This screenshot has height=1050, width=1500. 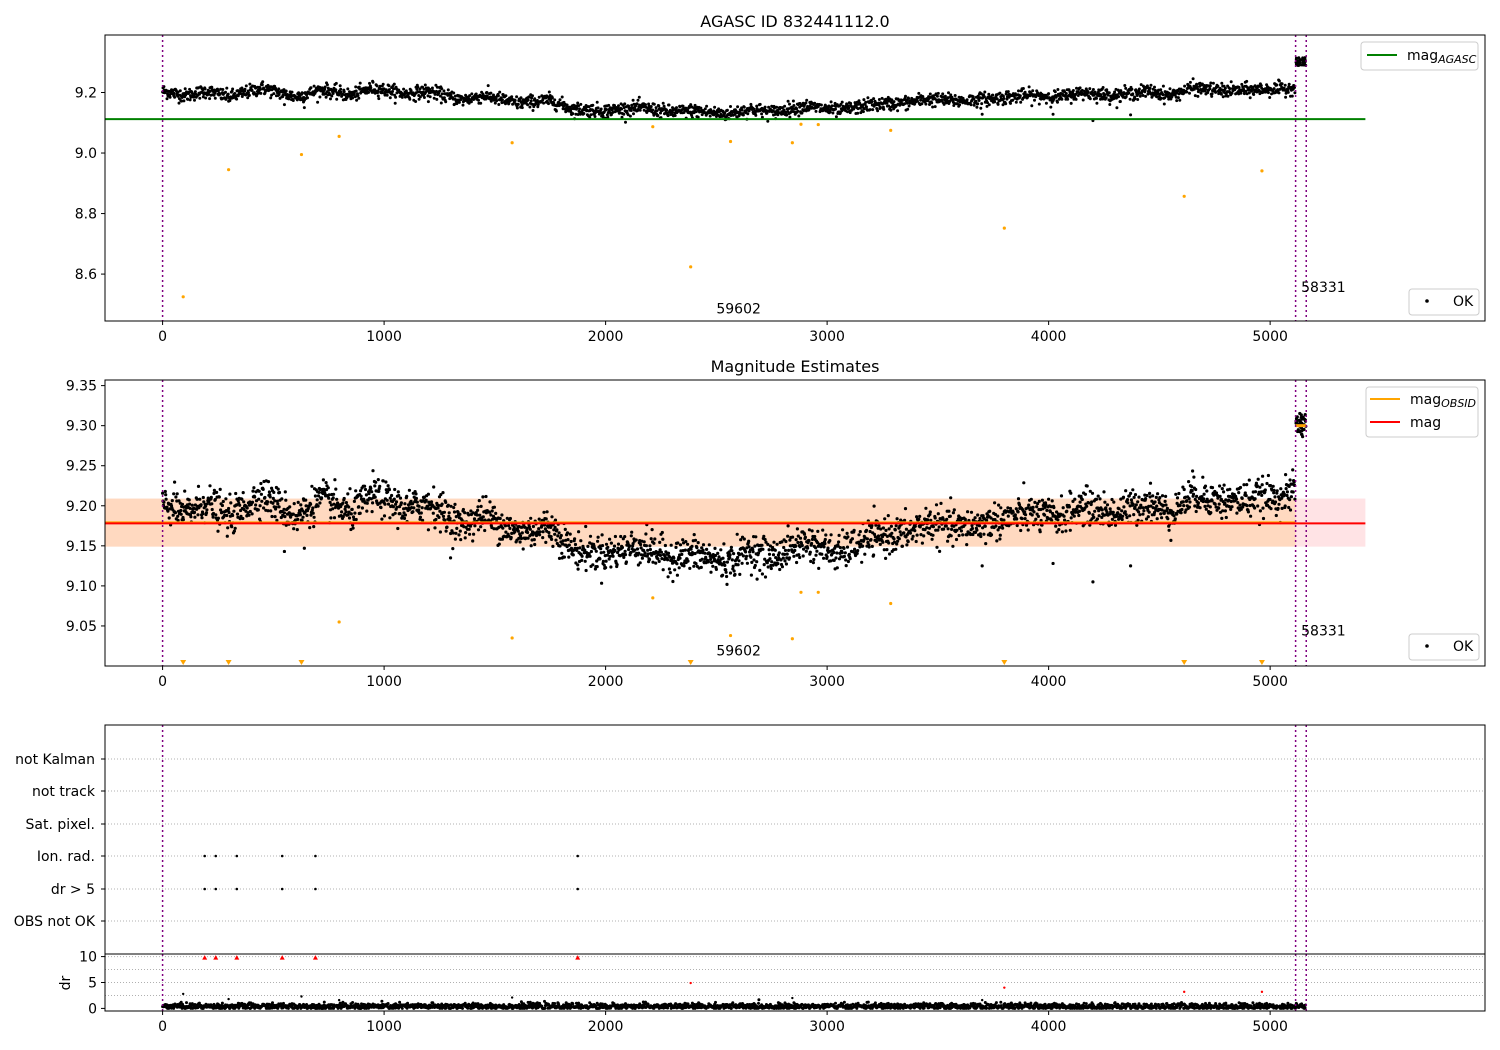 What do you see at coordinates (795, 366) in the screenshot?
I see `panel-title-magnitude-estimates: Magnitude Estimates` at bounding box center [795, 366].